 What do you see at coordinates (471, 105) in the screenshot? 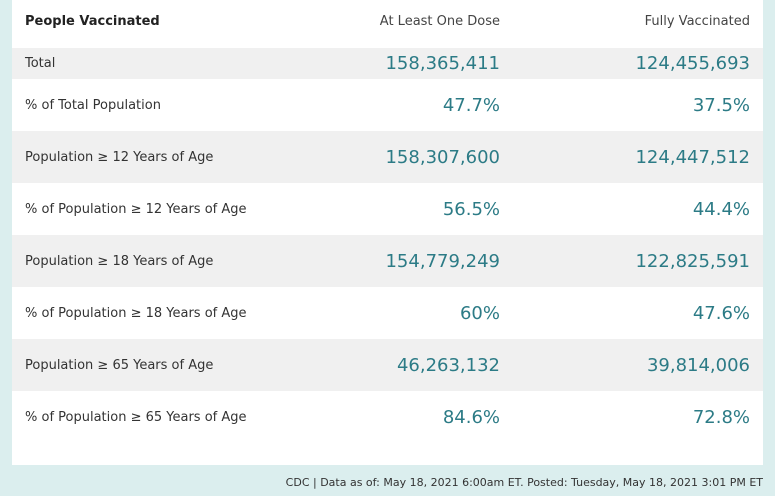
I see `cell-value: 47.7%` at bounding box center [471, 105].